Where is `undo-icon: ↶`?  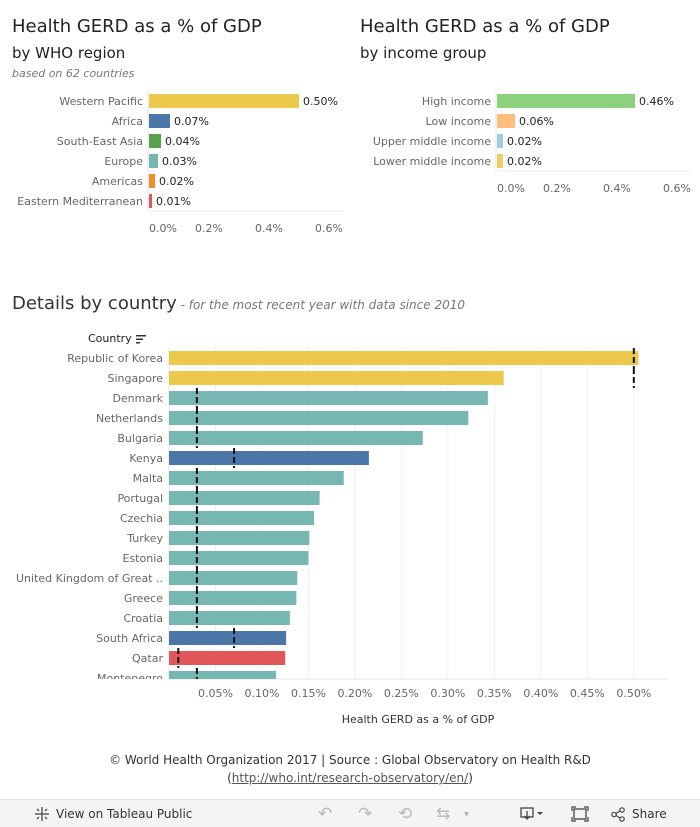 undo-icon: ↶ is located at coordinates (325, 814).